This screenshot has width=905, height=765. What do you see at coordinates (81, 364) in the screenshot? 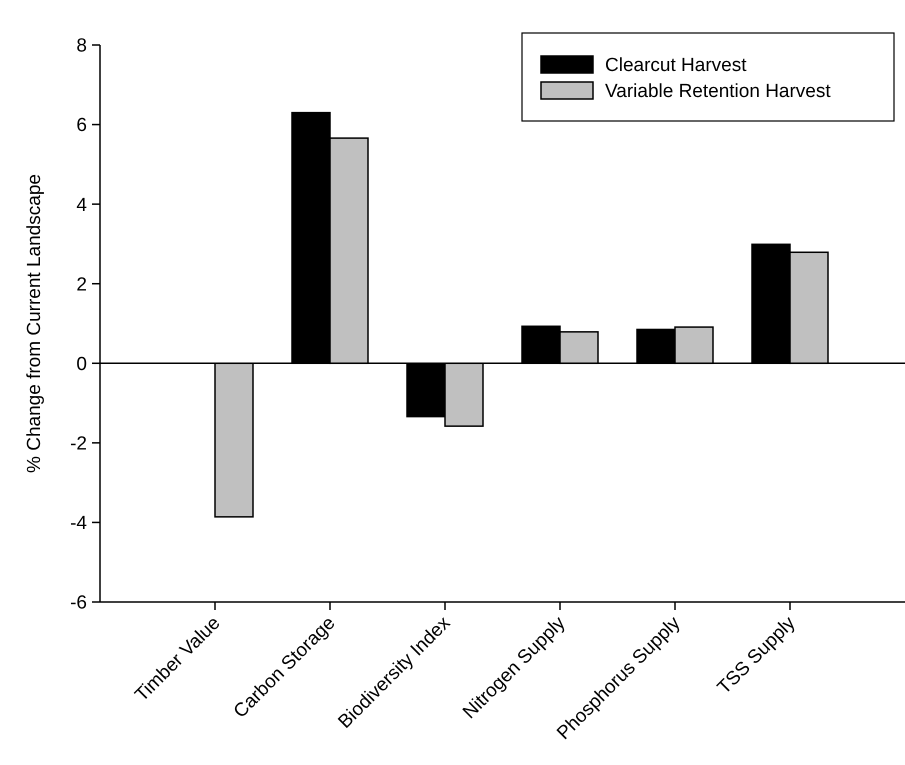
I see `y-tick-label: 0` at bounding box center [81, 364].